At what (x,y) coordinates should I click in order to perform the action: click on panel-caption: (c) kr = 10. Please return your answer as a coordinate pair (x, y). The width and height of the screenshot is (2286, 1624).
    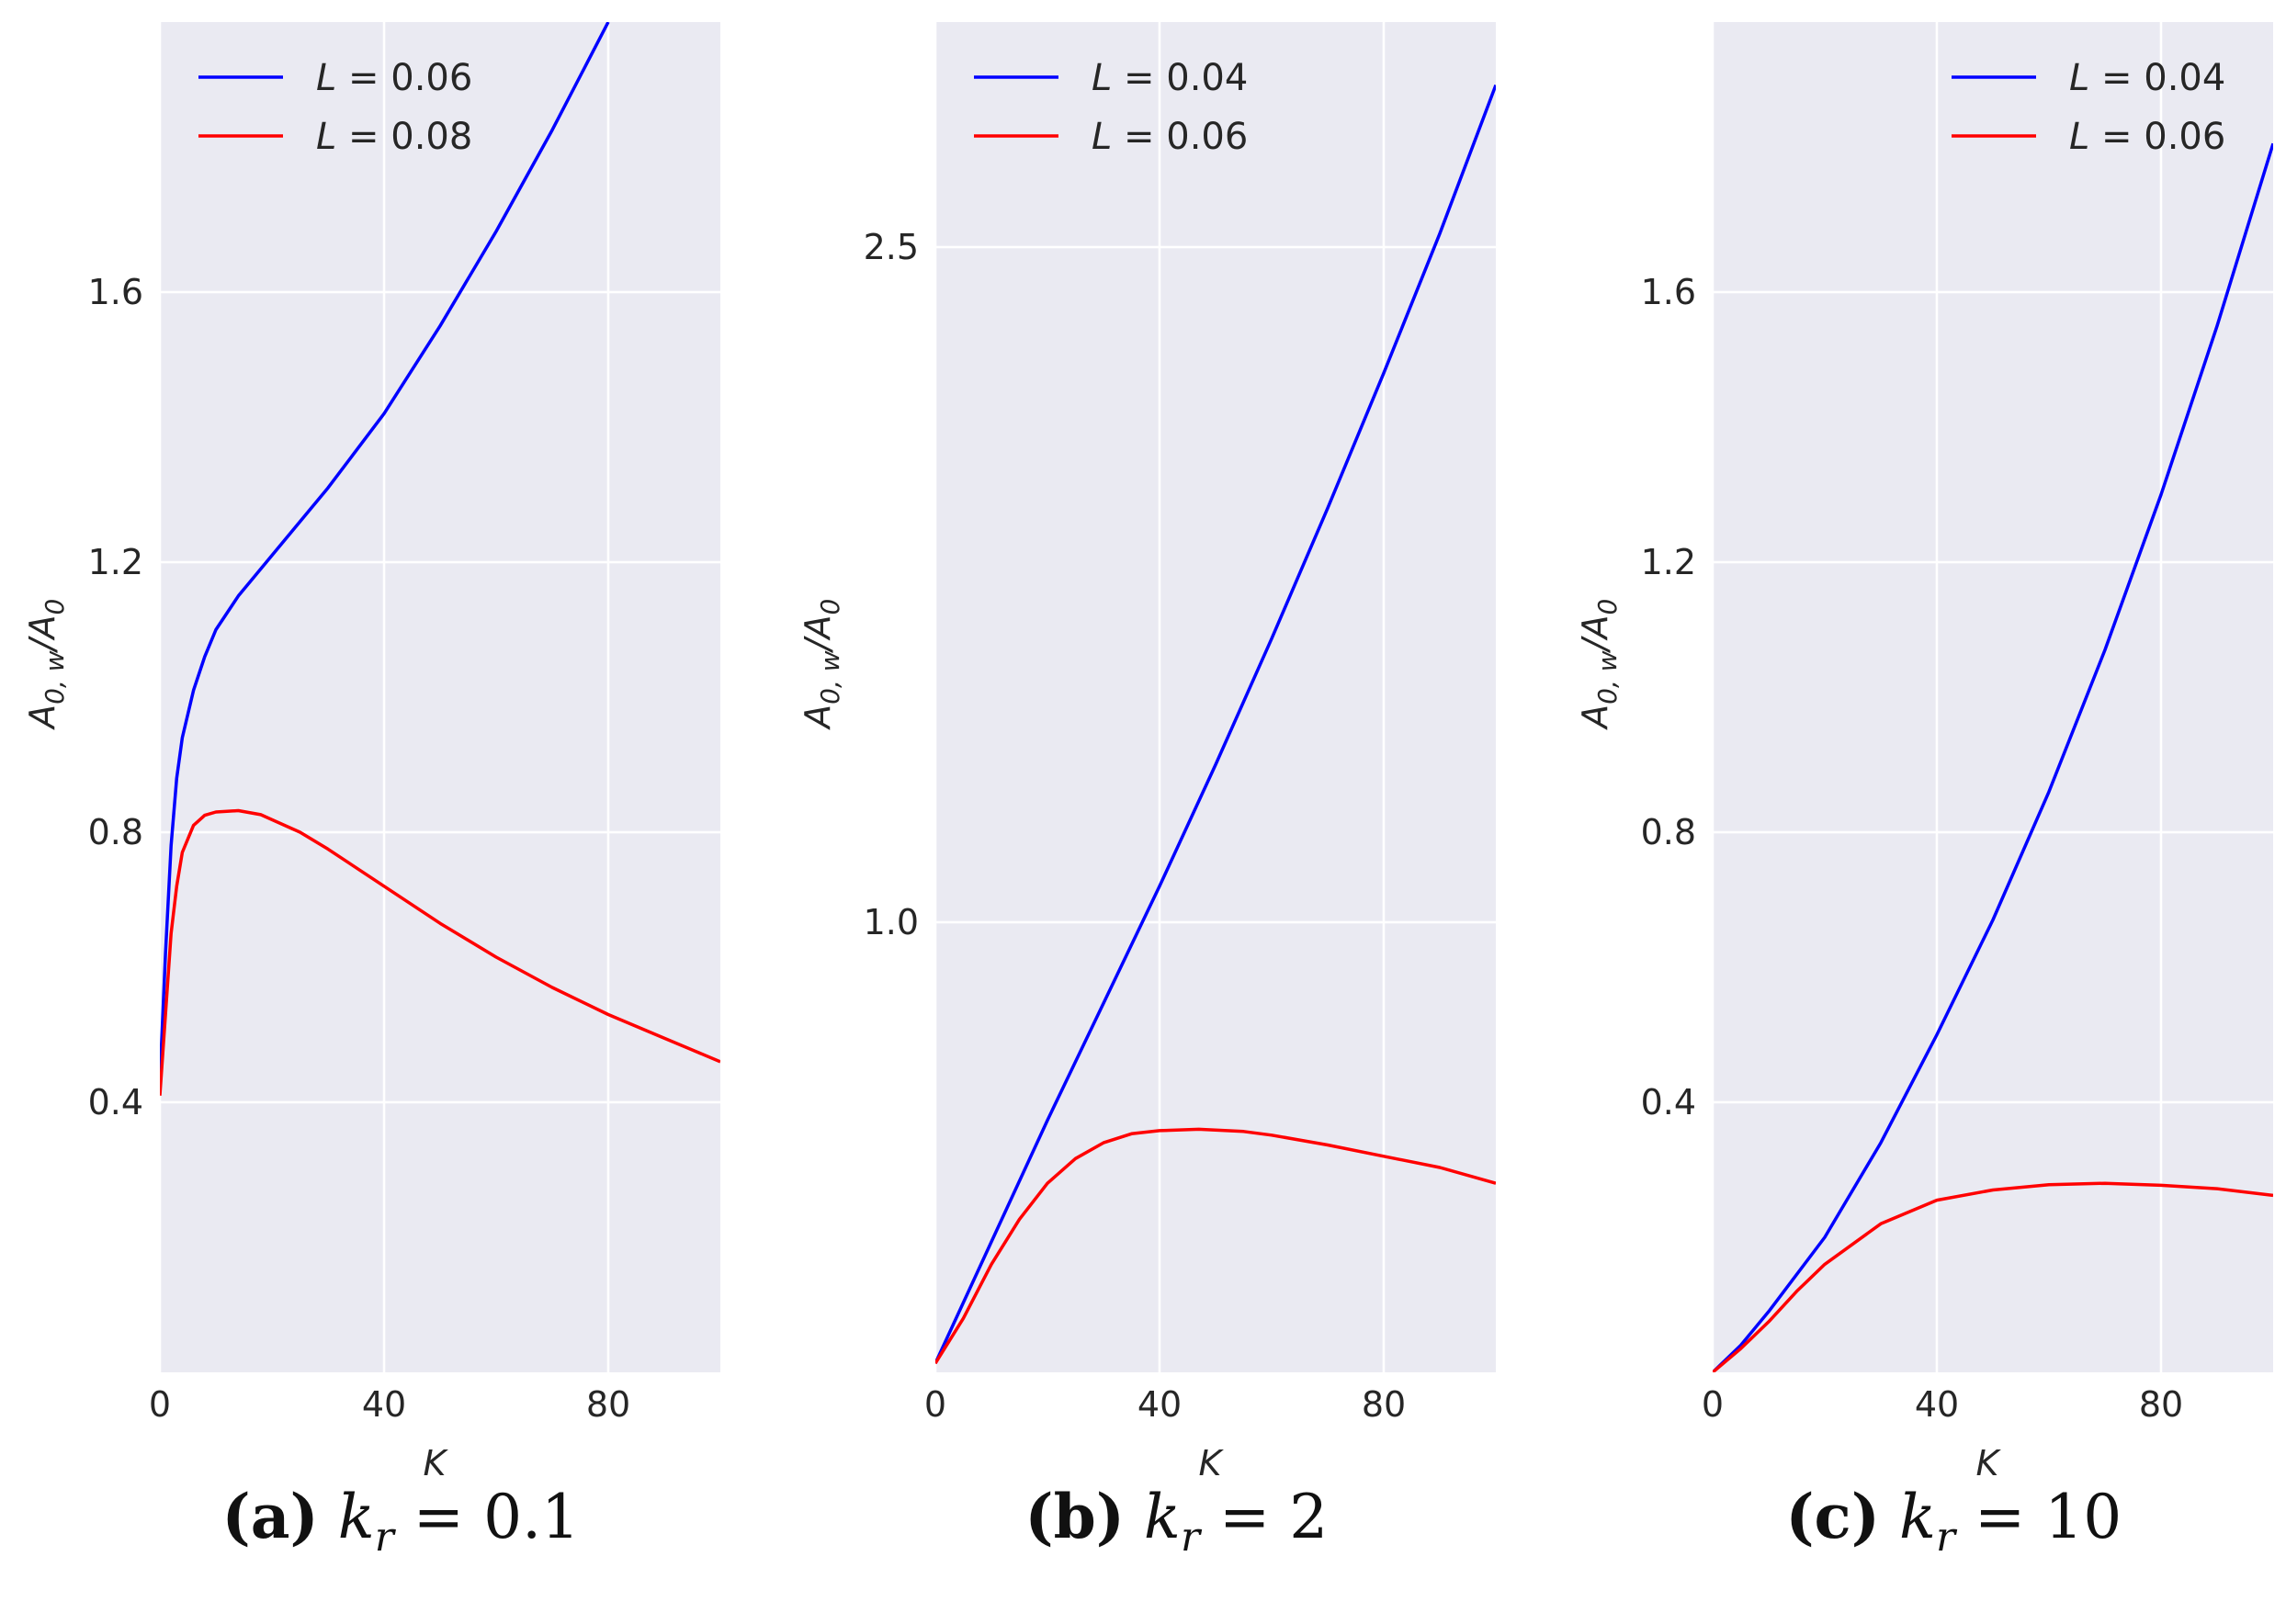
    Looking at the image, I should click on (1953, 1521).